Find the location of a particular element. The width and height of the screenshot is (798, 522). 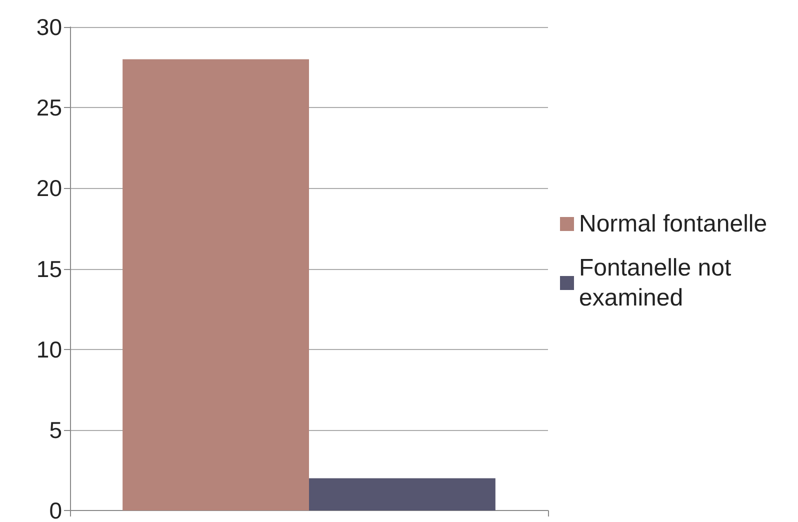

legend-label: Fontanelle not examined is located at coordinates (658, 283).